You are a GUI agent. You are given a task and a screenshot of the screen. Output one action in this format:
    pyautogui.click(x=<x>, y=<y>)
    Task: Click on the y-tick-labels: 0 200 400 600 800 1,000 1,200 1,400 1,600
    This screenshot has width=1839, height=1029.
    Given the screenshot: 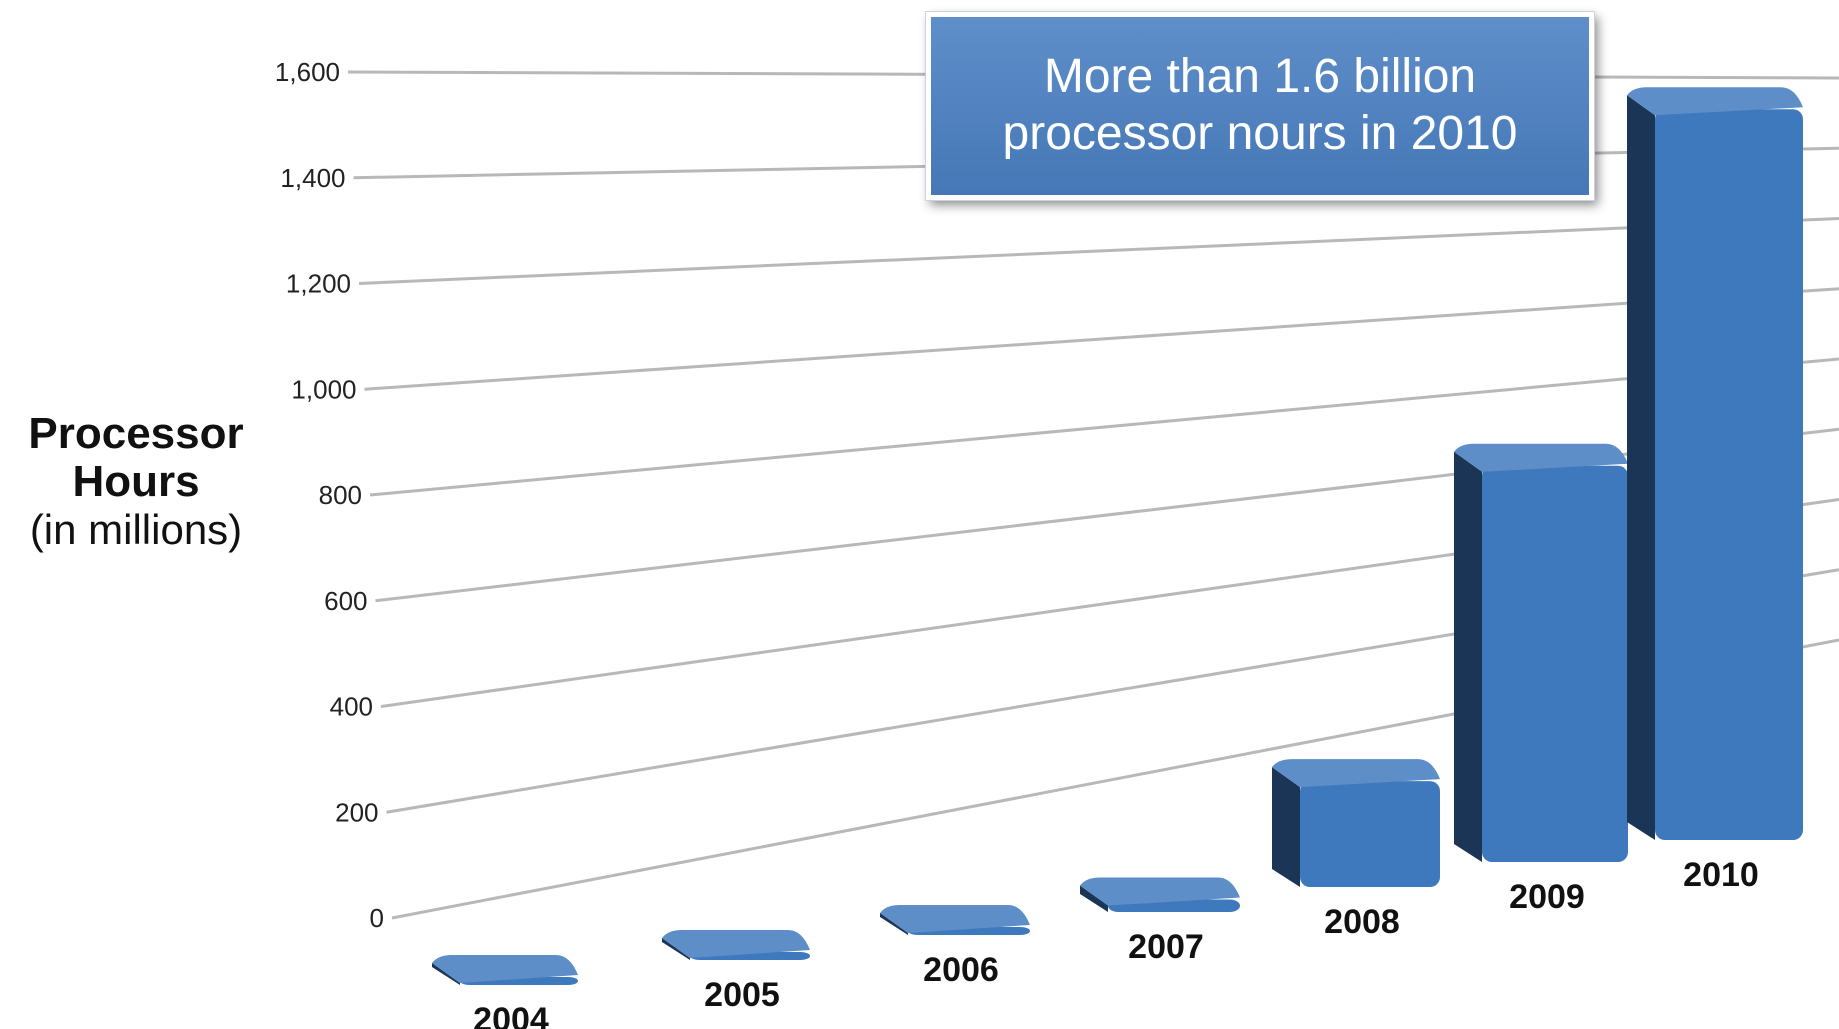 What is the action you would take?
    pyautogui.click(x=329, y=495)
    